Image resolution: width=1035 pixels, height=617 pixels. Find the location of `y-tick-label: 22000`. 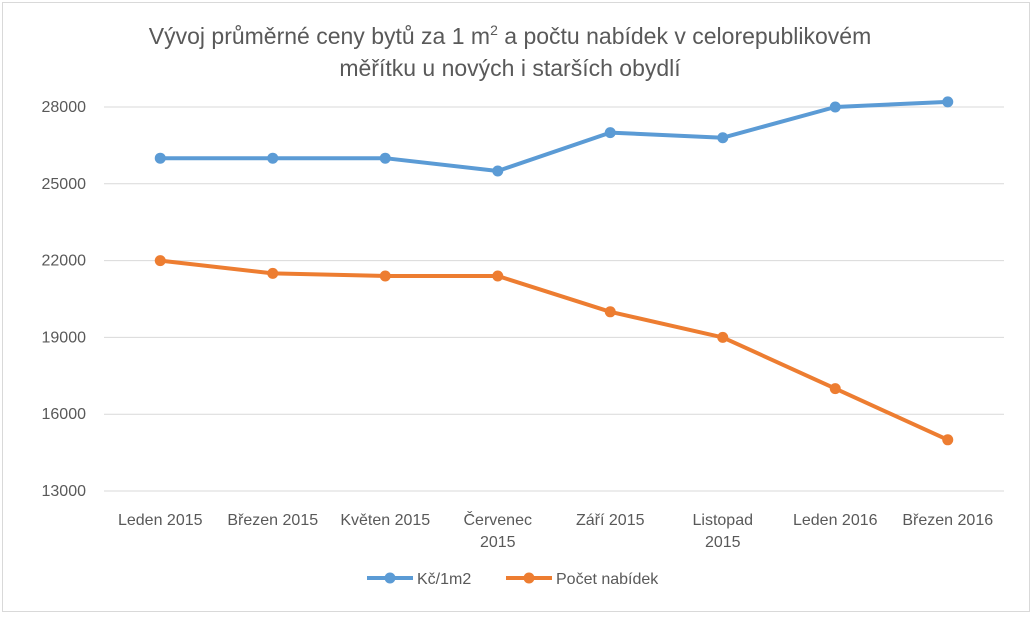

y-tick-label: 22000 is located at coordinates (64, 261).